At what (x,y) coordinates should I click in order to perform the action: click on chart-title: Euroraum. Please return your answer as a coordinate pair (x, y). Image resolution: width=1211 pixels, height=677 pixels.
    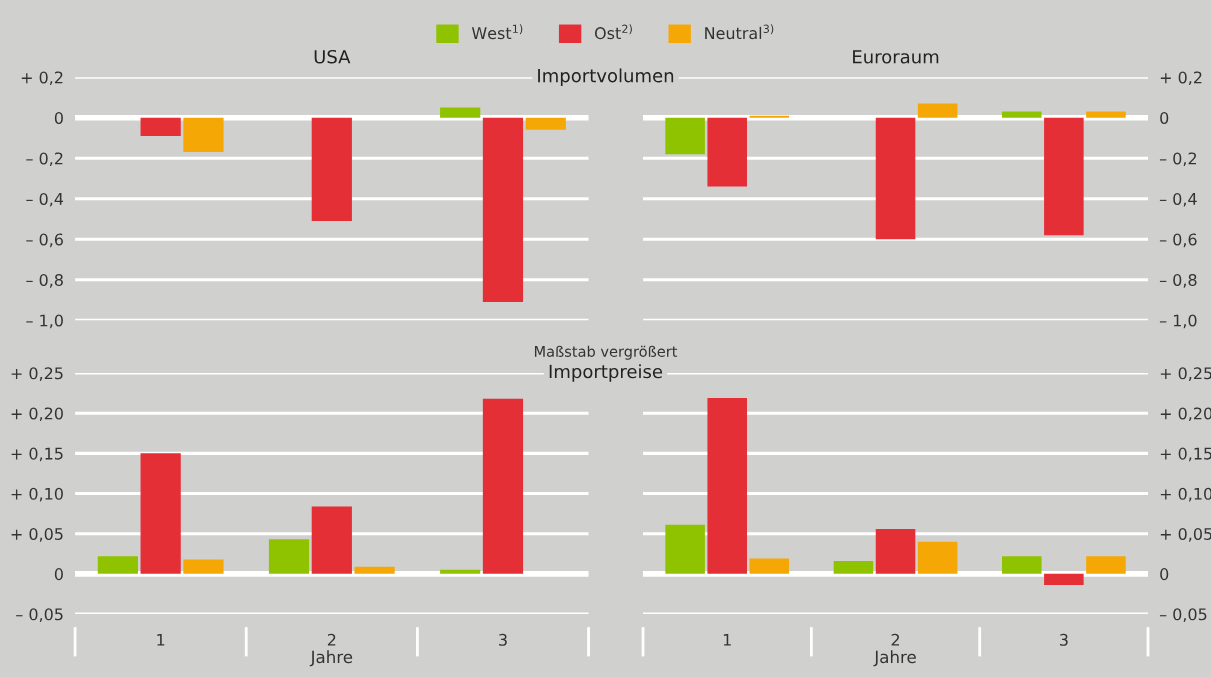
    Looking at the image, I should click on (896, 57).